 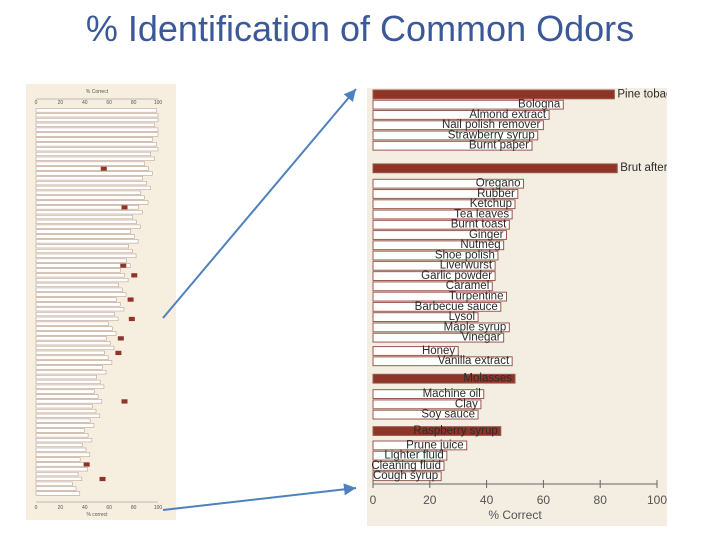 What do you see at coordinates (97, 92) in the screenshot?
I see `top-axis-label: % Correct` at bounding box center [97, 92].